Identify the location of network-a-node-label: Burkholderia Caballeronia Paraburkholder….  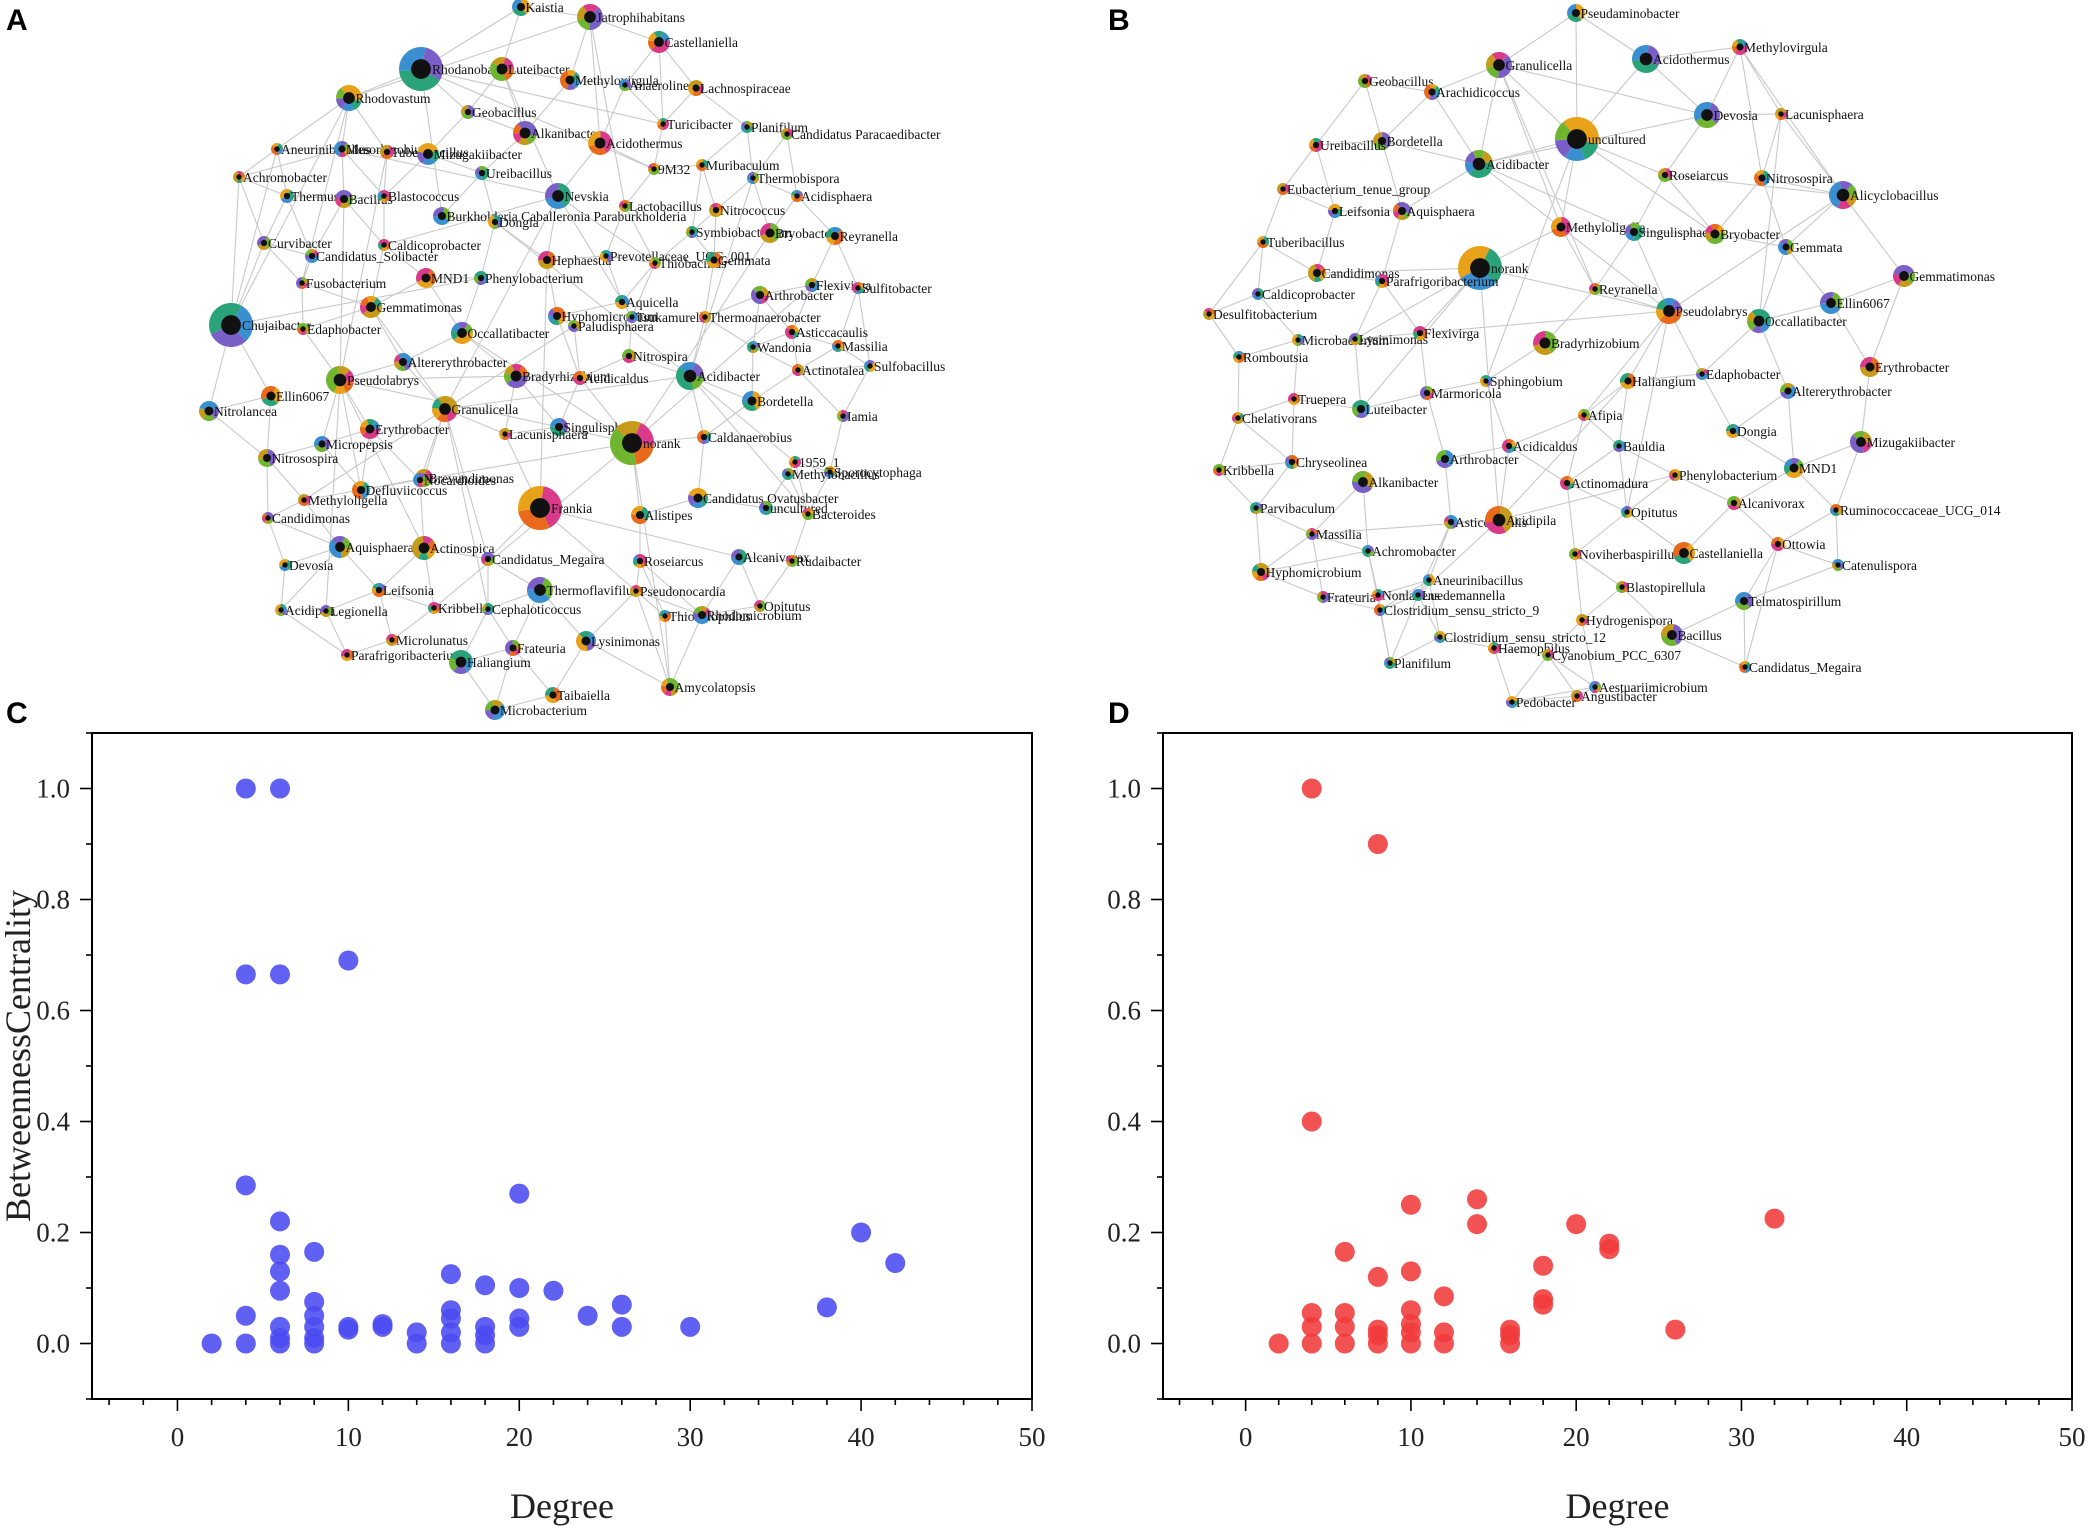
(567, 216).